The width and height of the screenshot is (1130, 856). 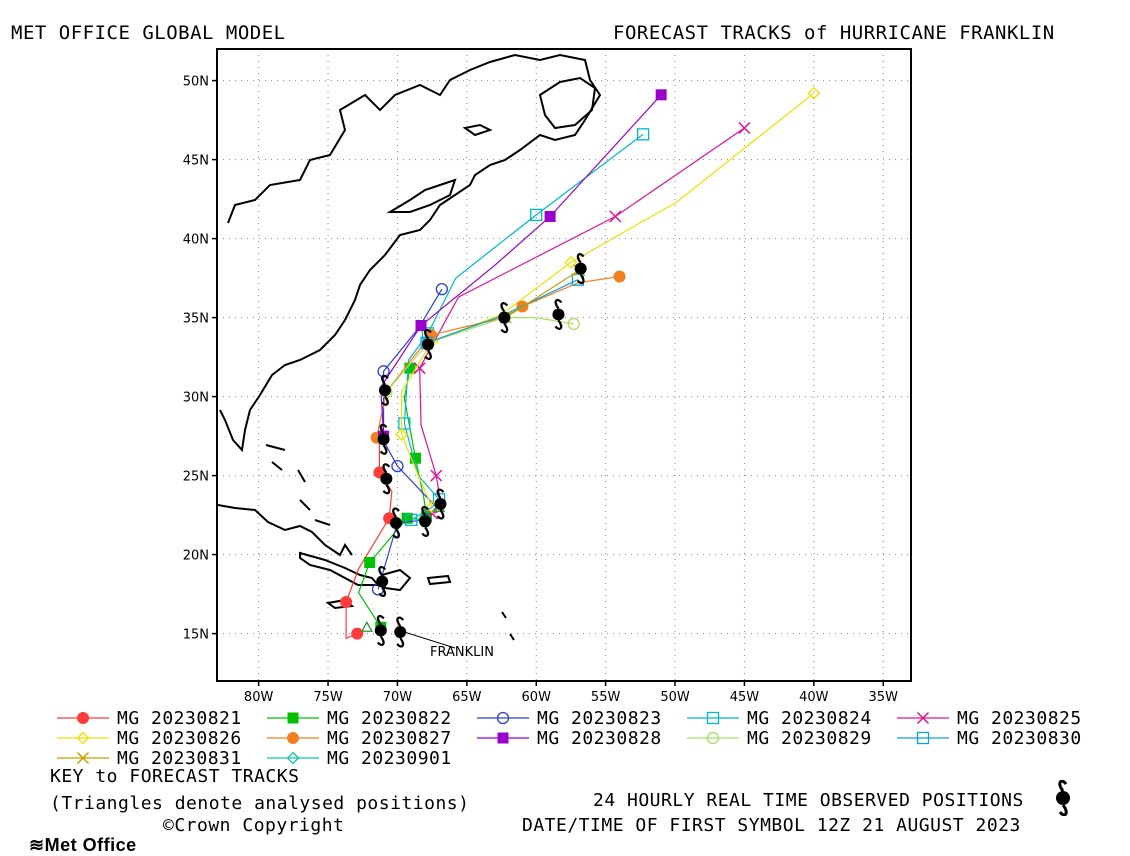 I want to click on legend-item: MG 20230824, so click(x=778, y=718).